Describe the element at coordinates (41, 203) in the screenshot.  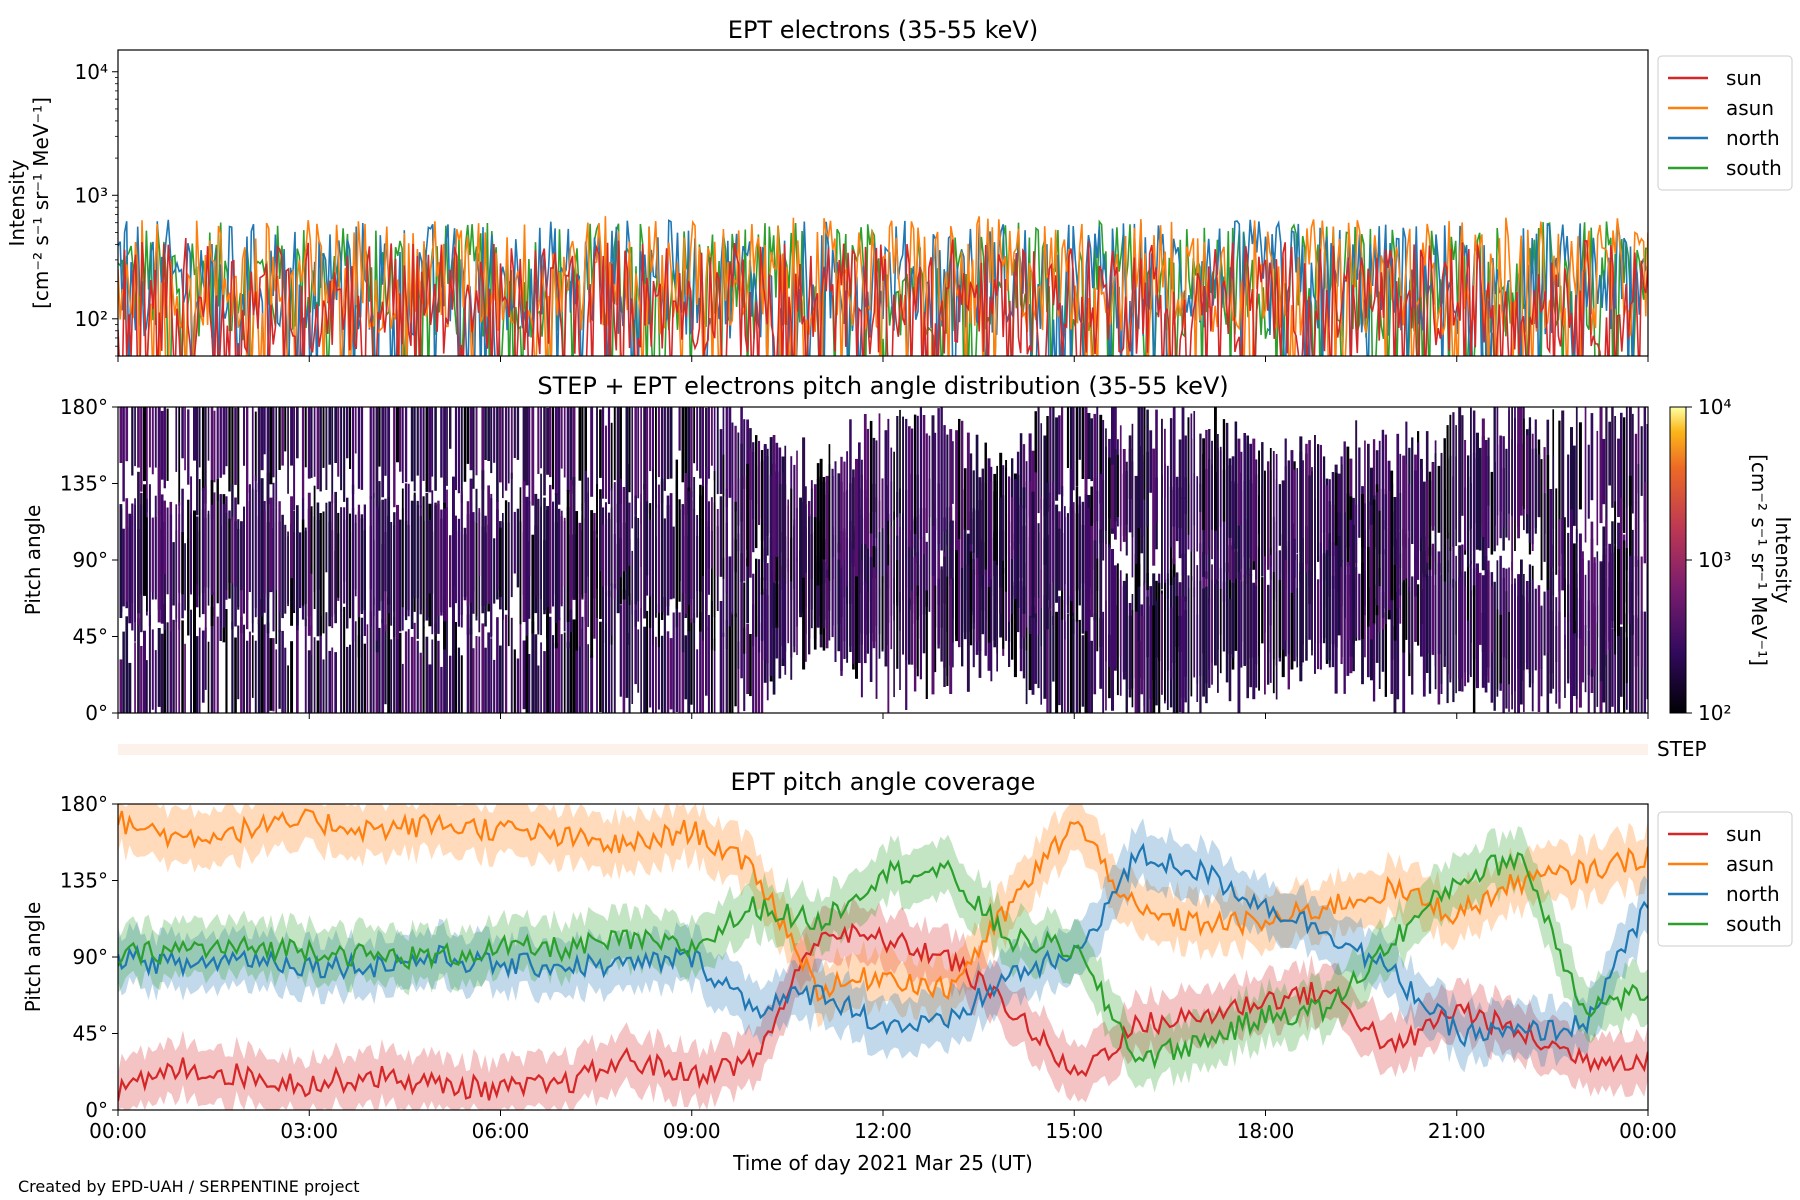
I see `panel1-yunit: [cm⁻² s⁻¹ sr⁻¹ MeV⁻¹]` at that location.